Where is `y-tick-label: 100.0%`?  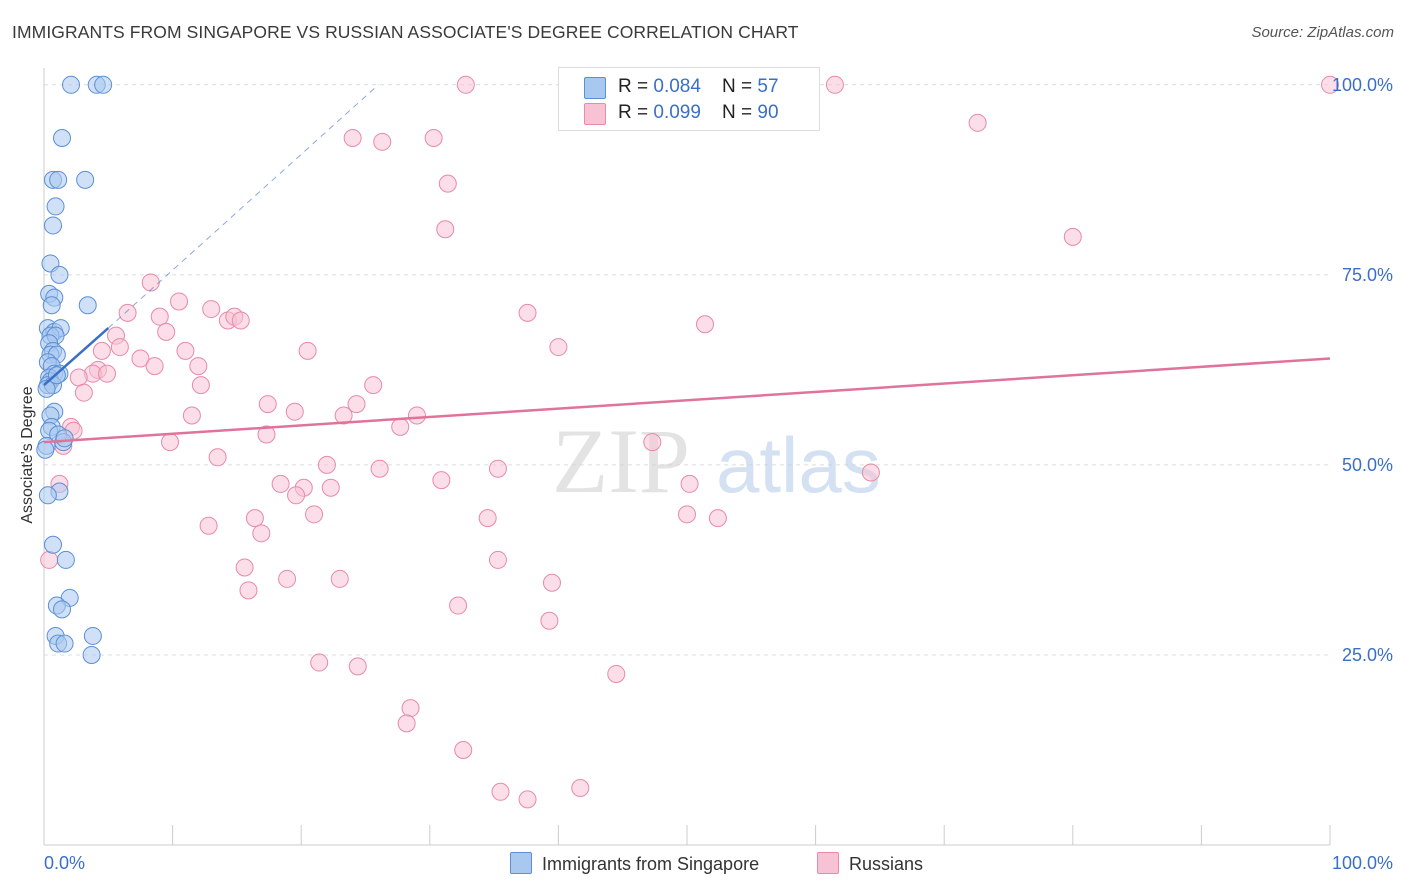
y-tick-label: 100.0% is located at coordinates (1362, 85).